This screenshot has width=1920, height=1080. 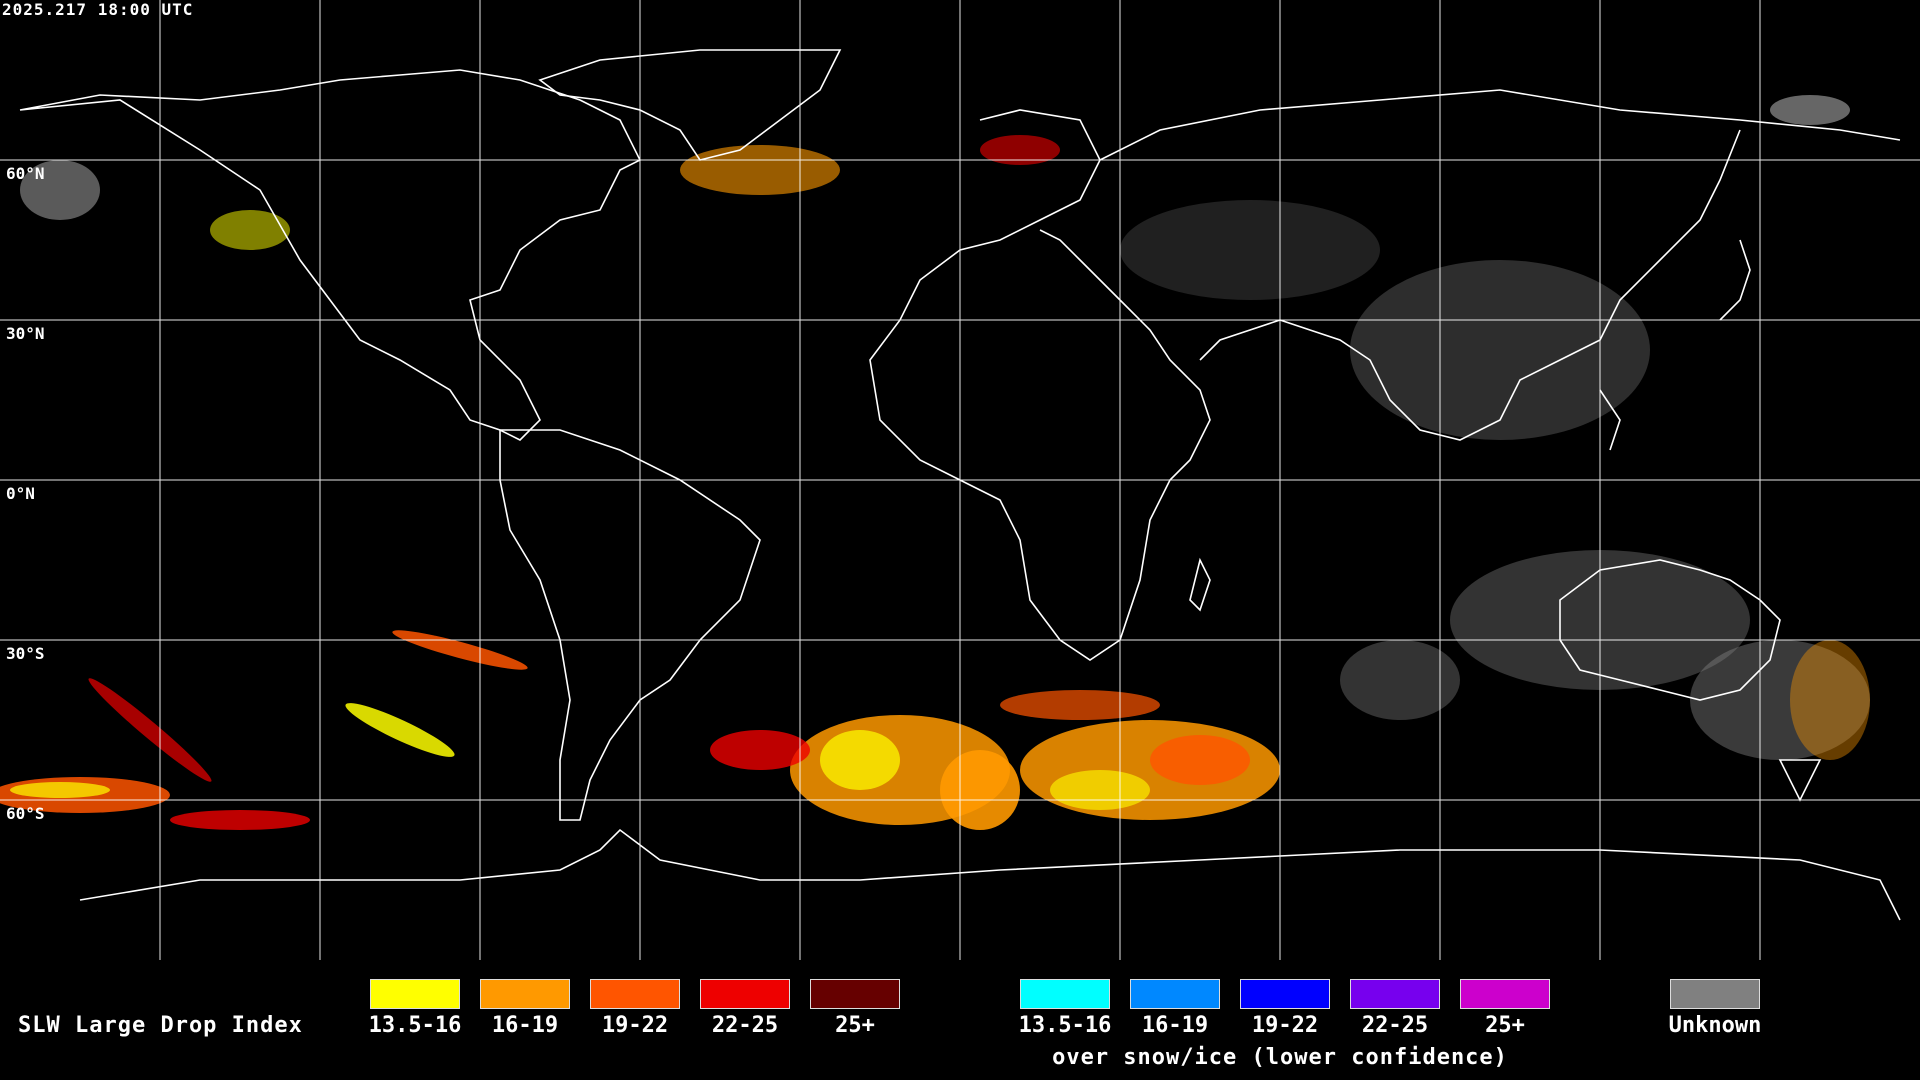 I want to click on legend-label-snow-5: 25+, so click(x=1505, y=1025).